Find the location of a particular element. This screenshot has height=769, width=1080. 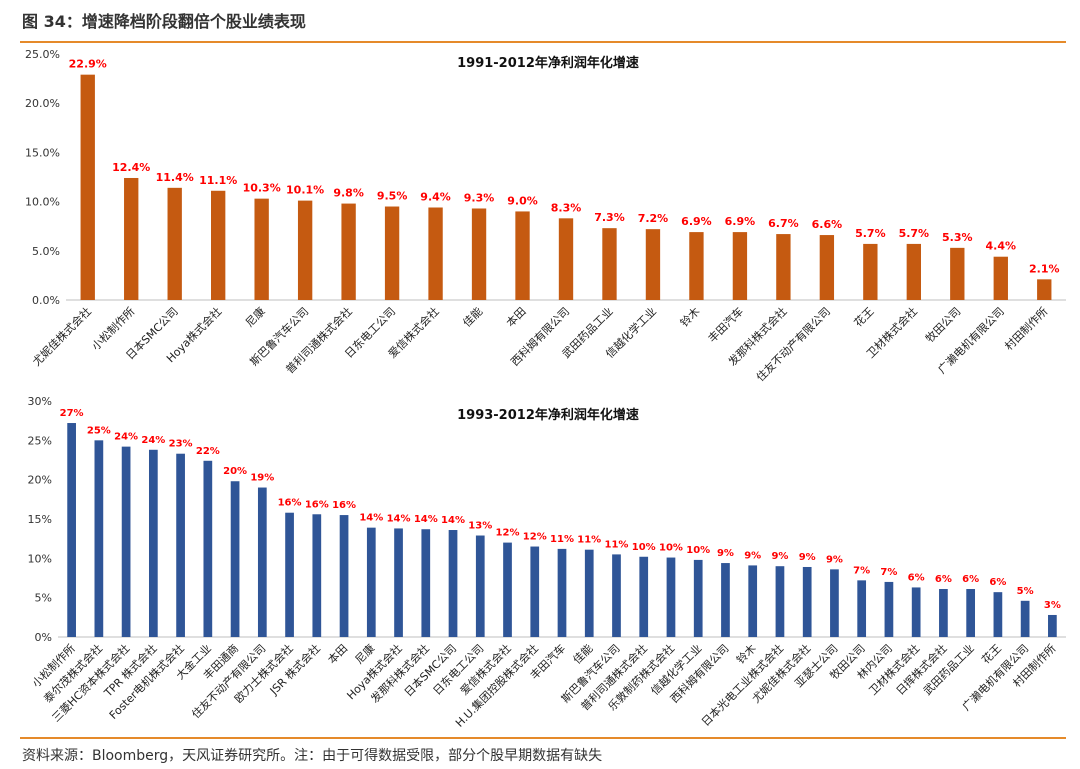

data-label: 9.3% is located at coordinates (479, 197).